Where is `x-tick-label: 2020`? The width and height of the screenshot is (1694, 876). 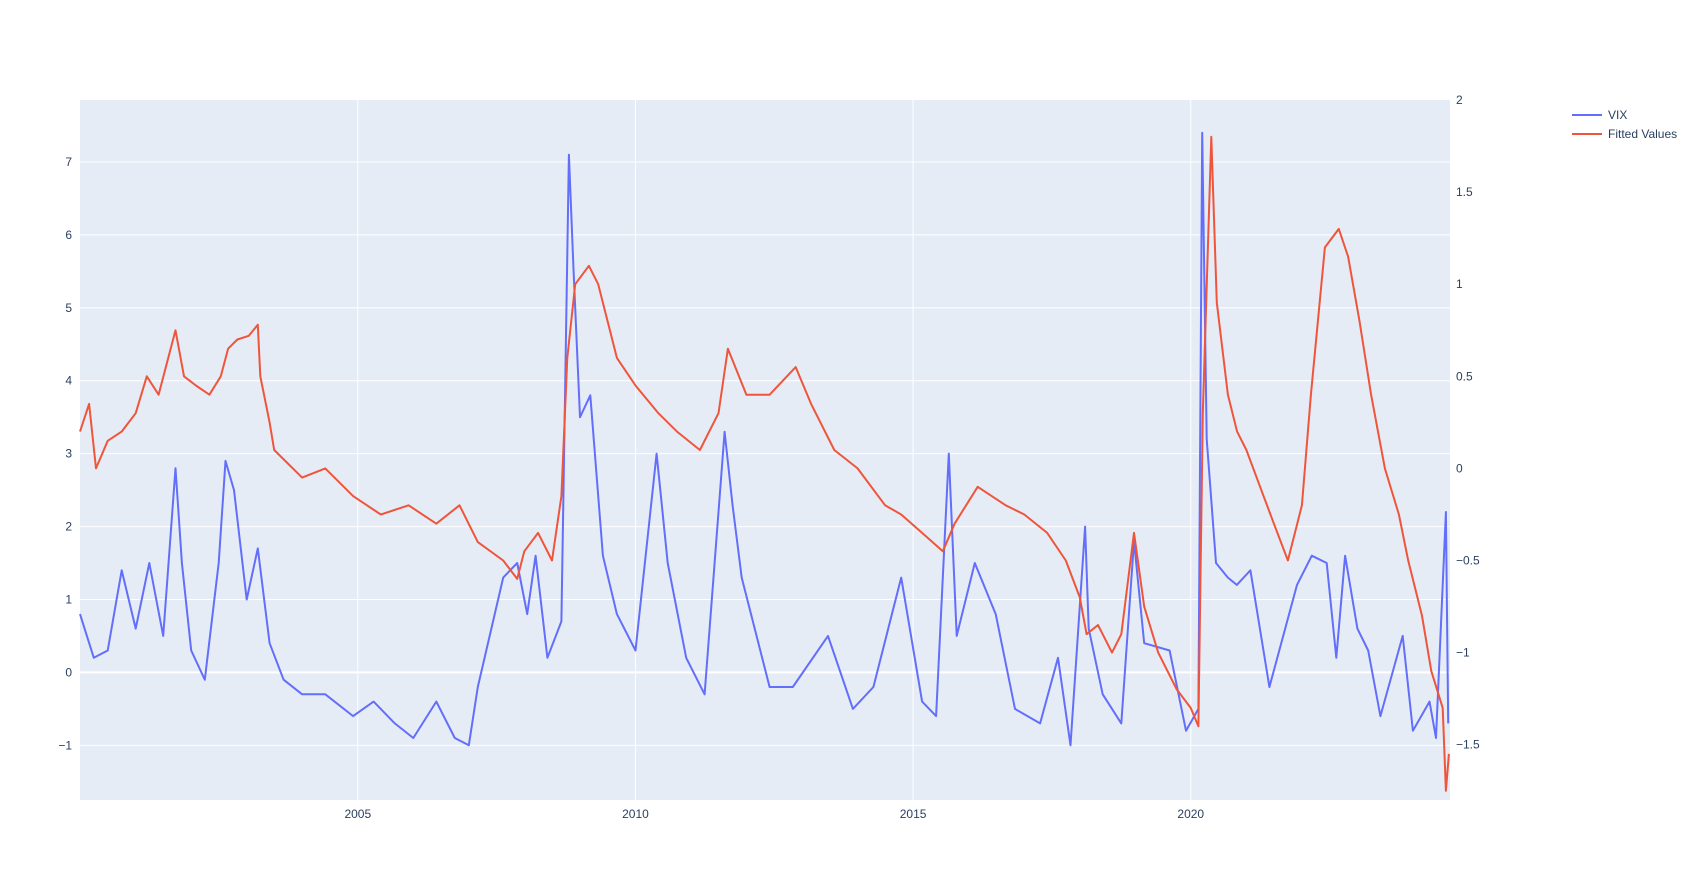 x-tick-label: 2020 is located at coordinates (1190, 814).